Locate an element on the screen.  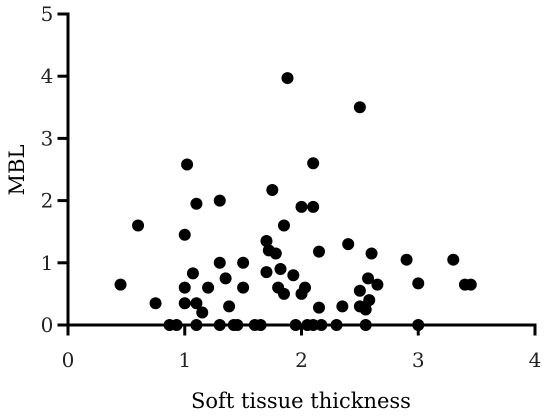
y-tick-label: 3 is located at coordinates (47, 138).